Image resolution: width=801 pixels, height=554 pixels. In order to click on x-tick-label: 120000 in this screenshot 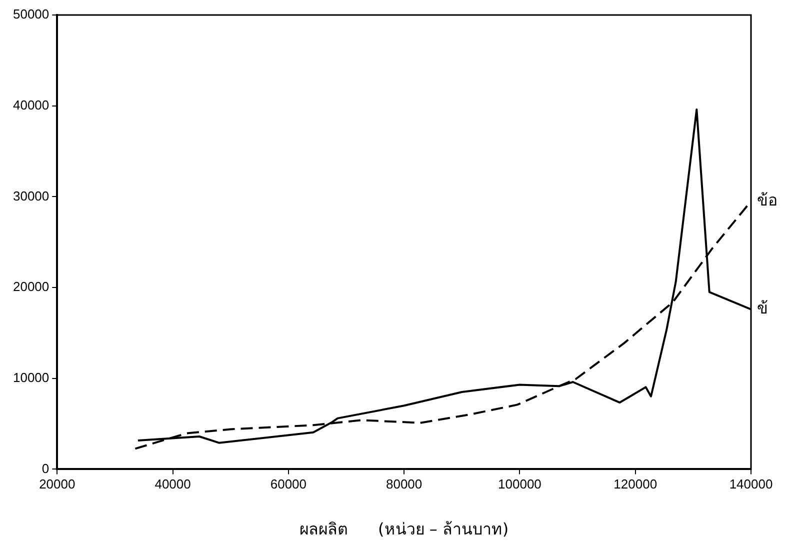, I will do `click(636, 484)`.